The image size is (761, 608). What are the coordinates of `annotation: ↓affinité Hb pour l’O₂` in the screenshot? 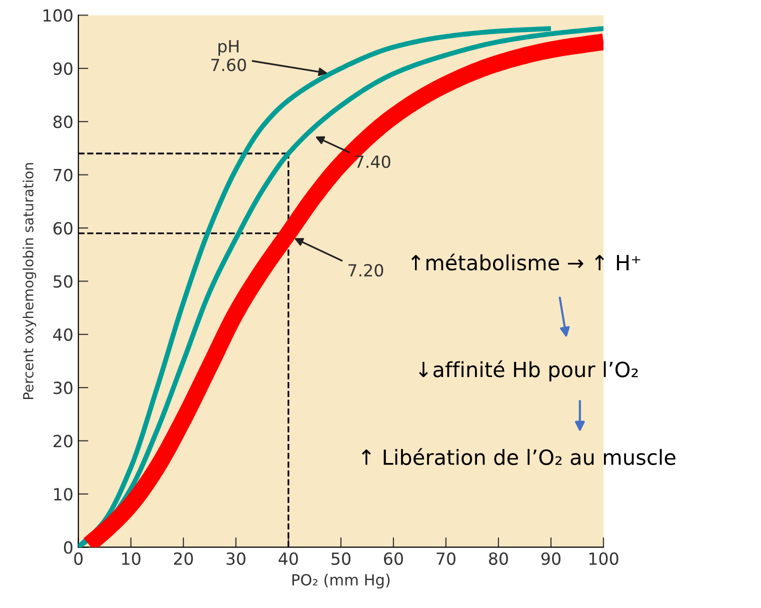 It's located at (528, 371).